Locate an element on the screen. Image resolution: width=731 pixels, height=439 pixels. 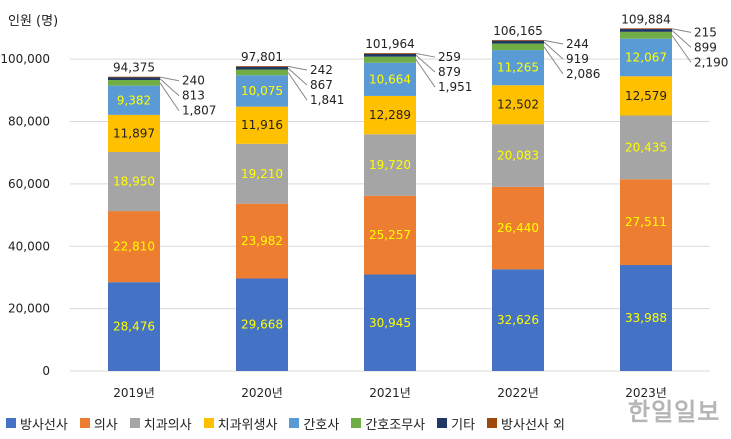
small-segment-label: 215 is located at coordinates (705, 32).